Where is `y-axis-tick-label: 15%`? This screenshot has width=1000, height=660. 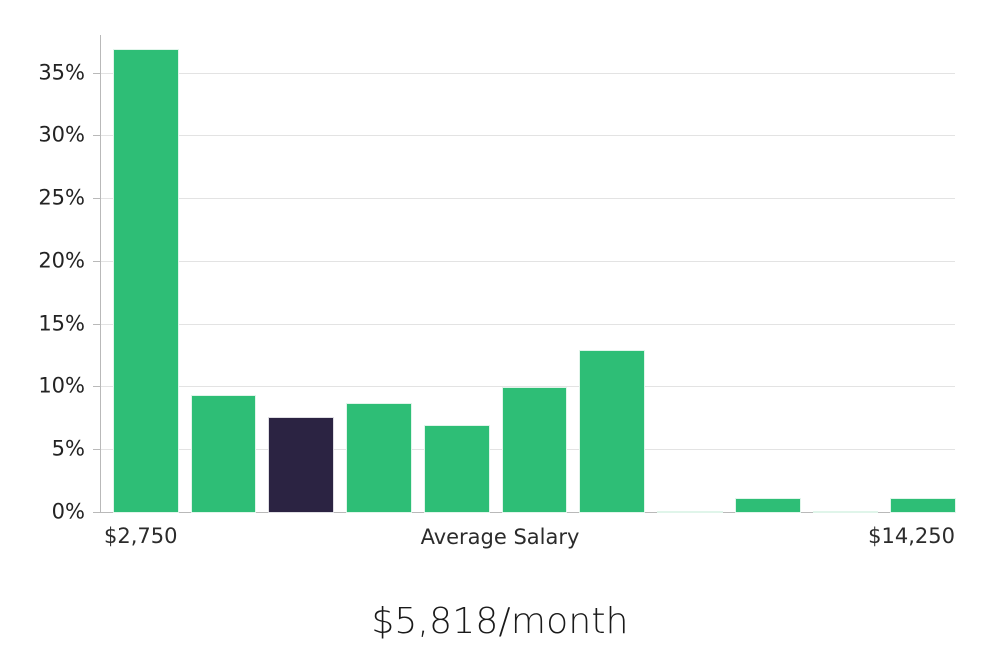
y-axis-tick-label: 15% is located at coordinates (61, 323).